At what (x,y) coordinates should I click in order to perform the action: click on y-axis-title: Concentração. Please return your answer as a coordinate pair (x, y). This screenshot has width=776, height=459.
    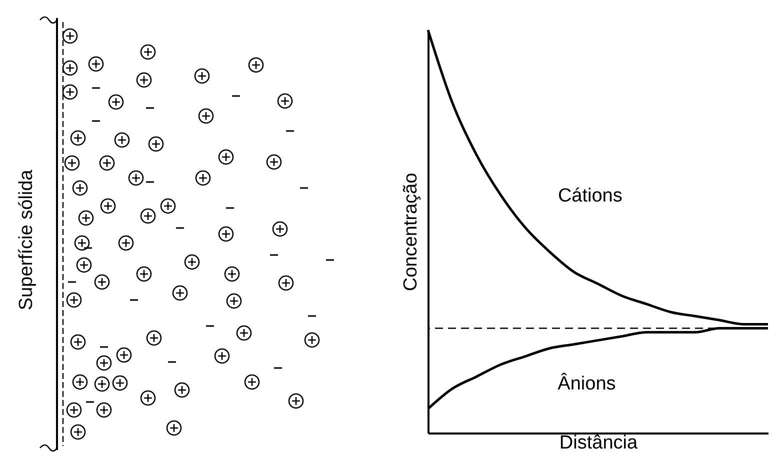
    Looking at the image, I should click on (411, 232).